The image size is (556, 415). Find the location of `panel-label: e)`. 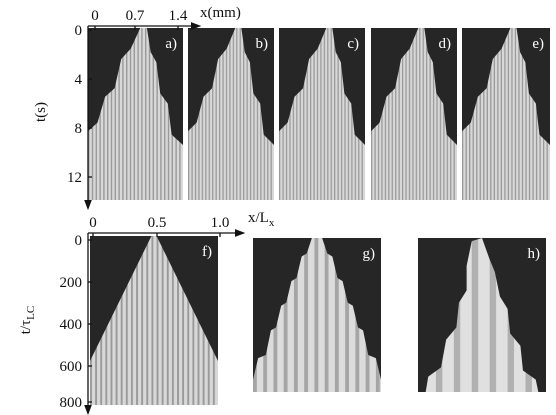

panel-label: e) is located at coordinates (538, 44).